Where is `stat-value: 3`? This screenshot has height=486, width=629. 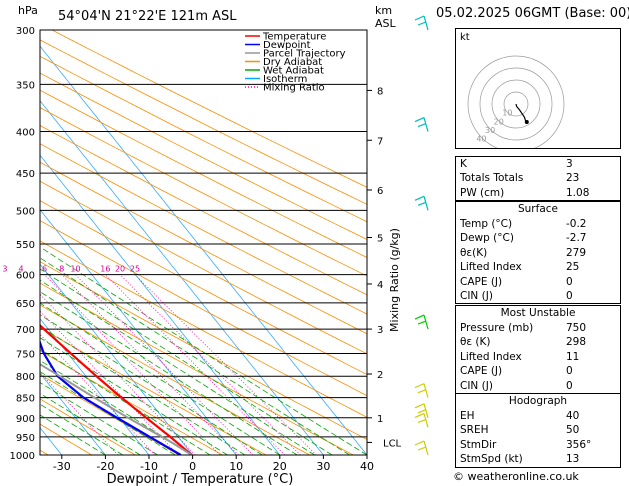 stat-value: 3 is located at coordinates (569, 164).